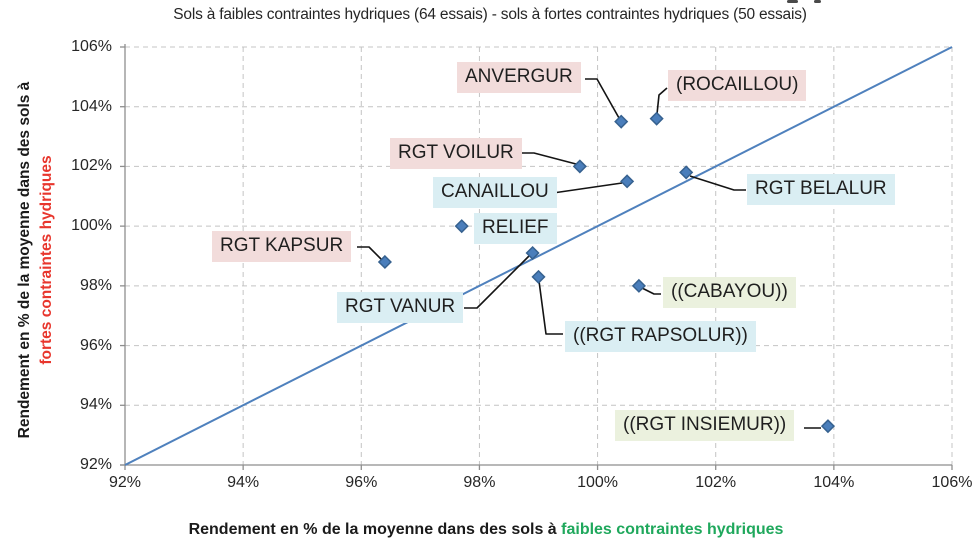  I want to click on x-axis-tick-label: 106%, so click(952, 482).